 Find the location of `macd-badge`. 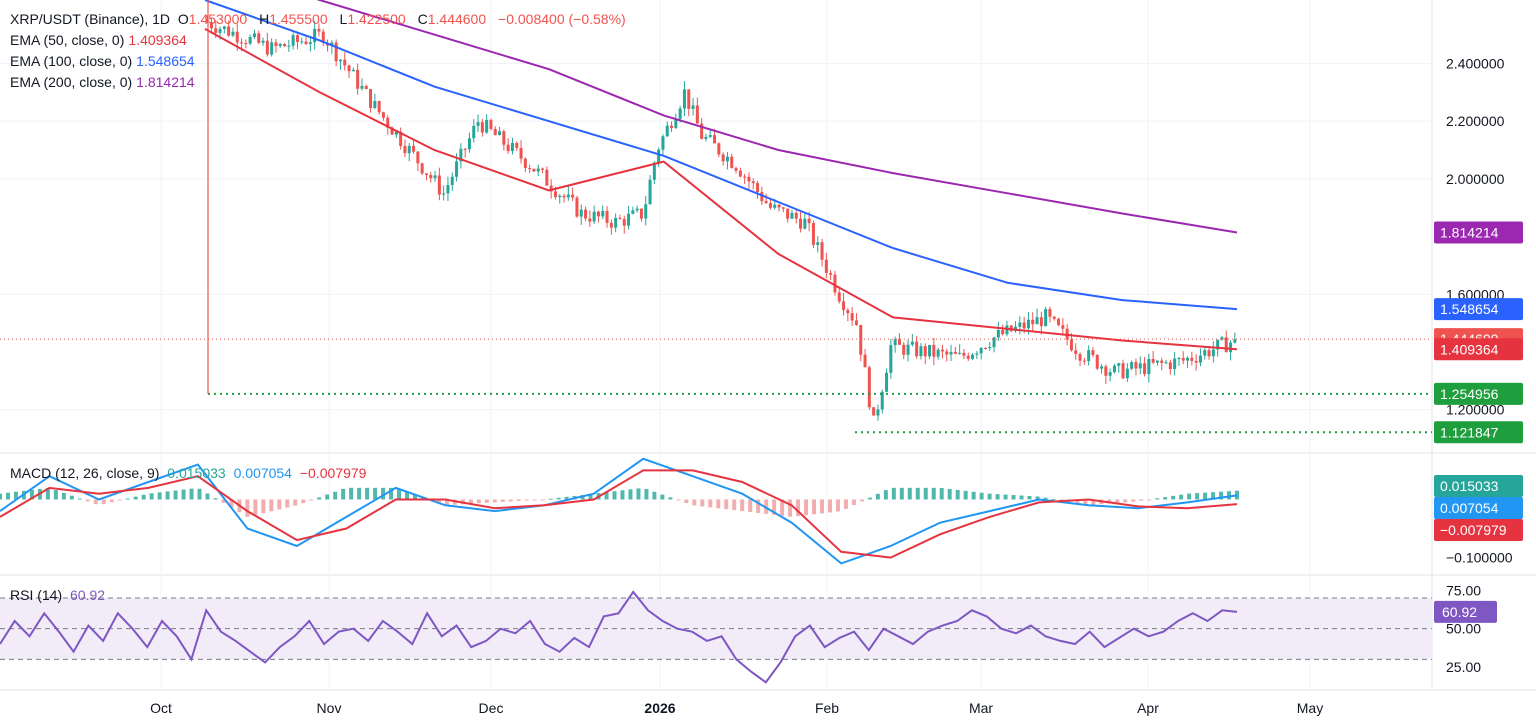

macd-badge is located at coordinates (1478, 508).